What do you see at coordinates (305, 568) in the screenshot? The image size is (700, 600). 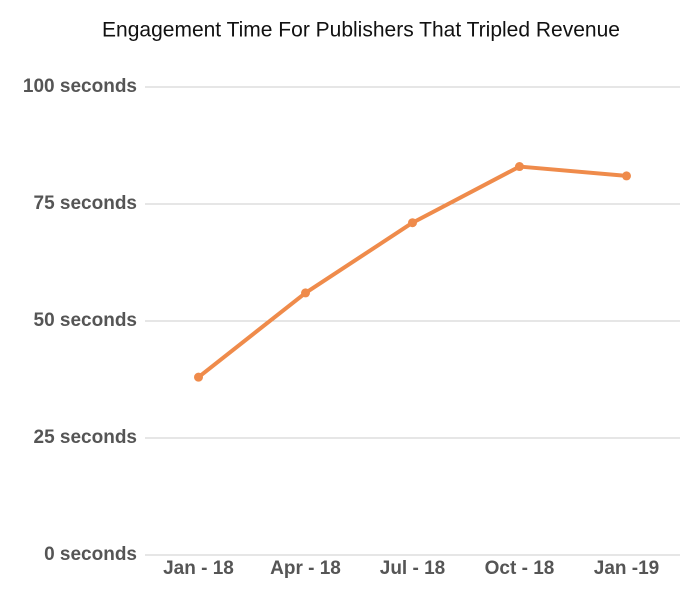 I see `x-tick-label: Apr - 18` at bounding box center [305, 568].